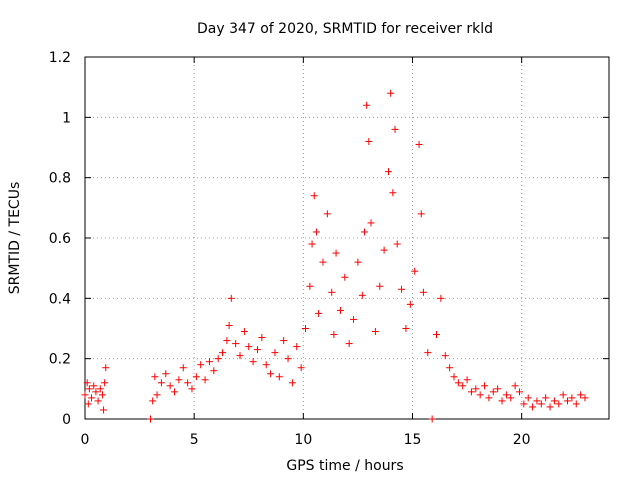 This screenshot has height=480, width=640. Describe the element at coordinates (60, 360) in the screenshot. I see `y-tick-label: 0.2` at that location.